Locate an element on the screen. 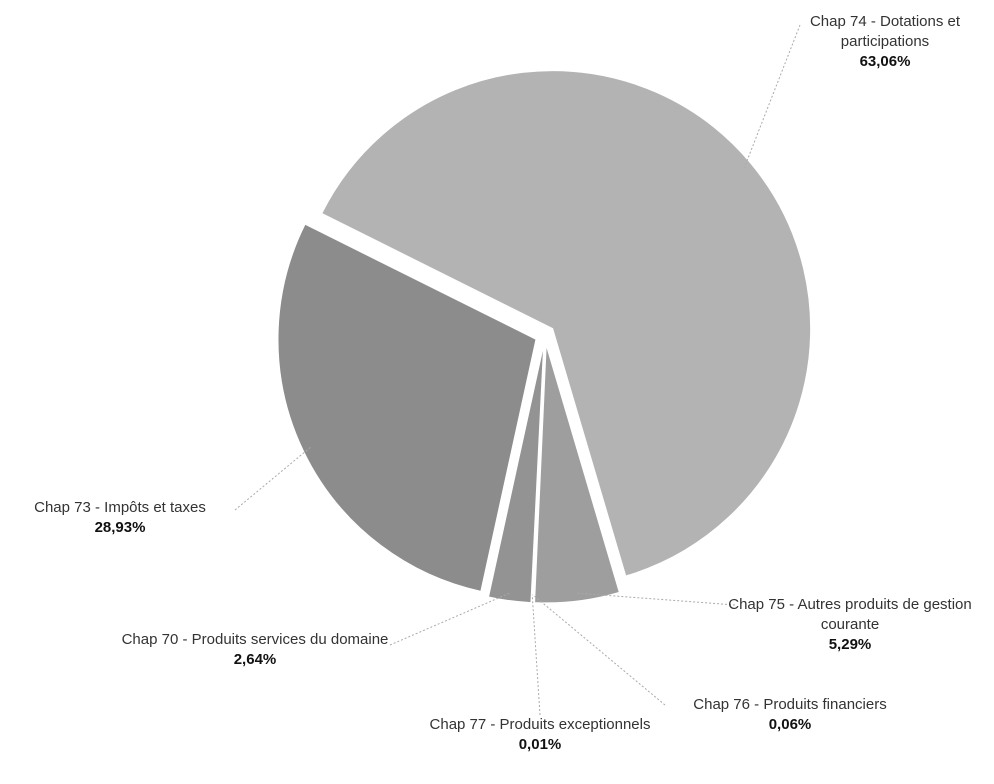 The height and width of the screenshot is (784, 994). category-label: Chap 74 - Dotations et participations is located at coordinates (885, 31).